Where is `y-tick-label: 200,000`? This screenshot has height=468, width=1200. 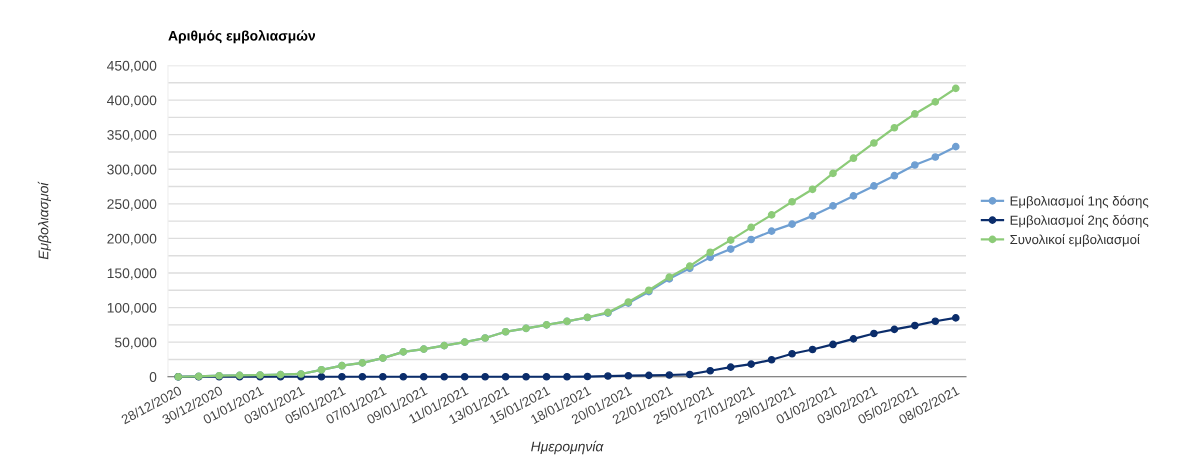 y-tick-label: 200,000 is located at coordinates (132, 239).